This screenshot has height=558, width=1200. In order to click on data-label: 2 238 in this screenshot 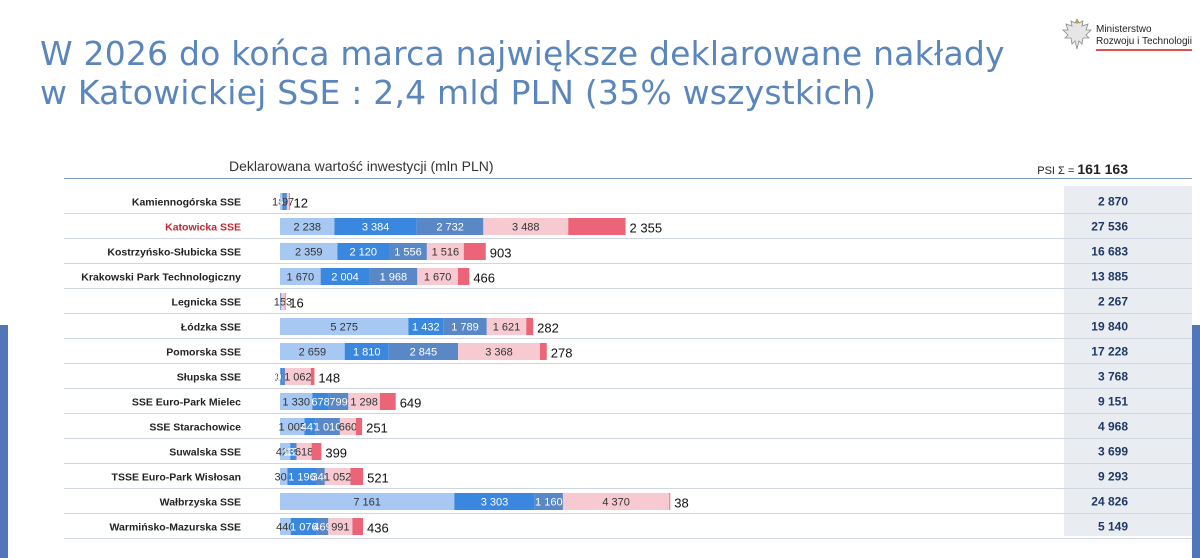, I will do `click(307, 228)`.